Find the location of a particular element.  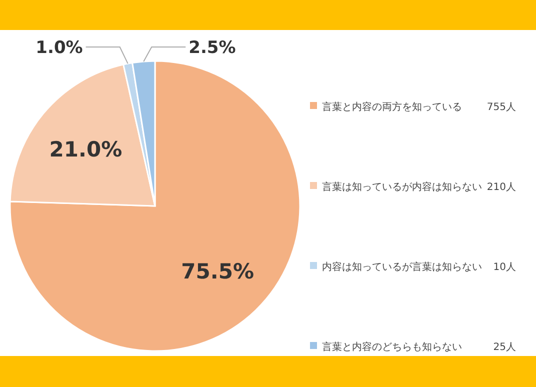

data-label: 1.0% is located at coordinates (59, 48).